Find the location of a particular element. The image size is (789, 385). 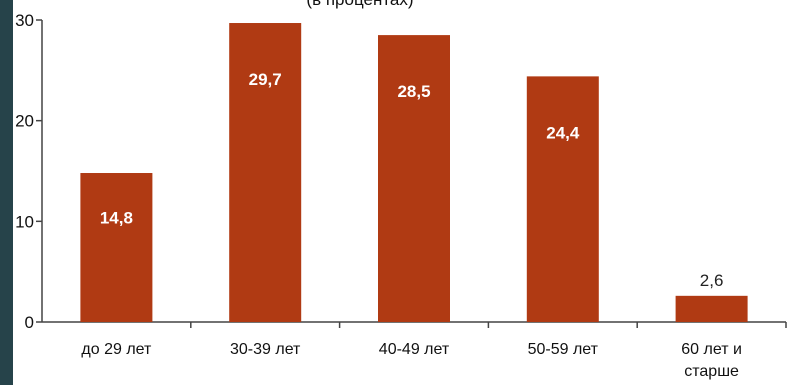

bar-value-label: 14,8 is located at coordinates (116, 218).